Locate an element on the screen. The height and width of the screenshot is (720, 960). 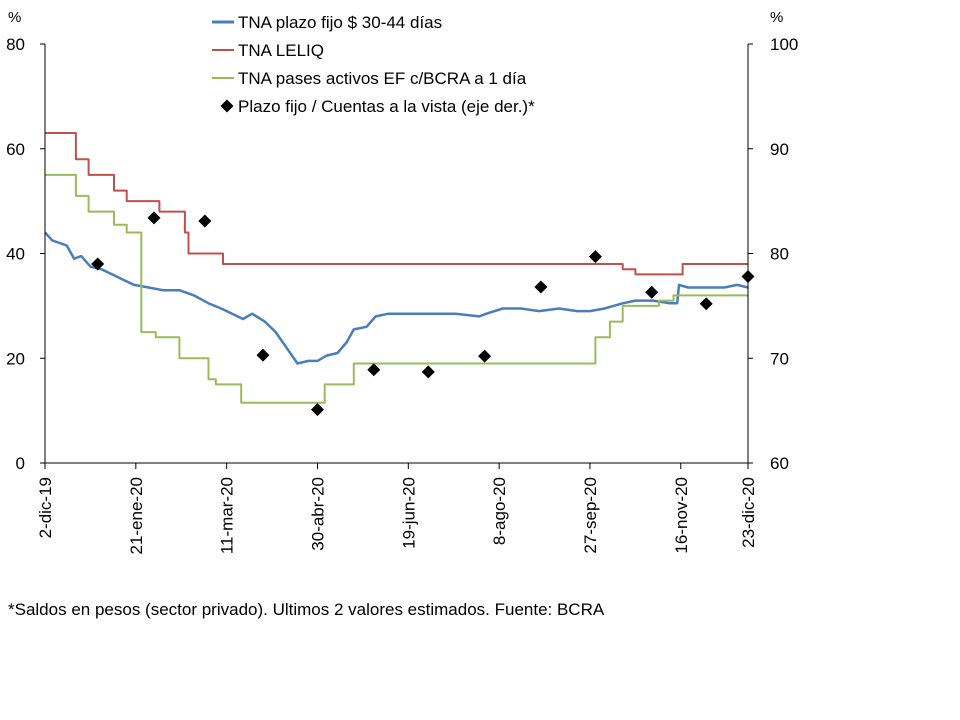
x-tick-label: 21-ene-20 is located at coordinates (136, 516).